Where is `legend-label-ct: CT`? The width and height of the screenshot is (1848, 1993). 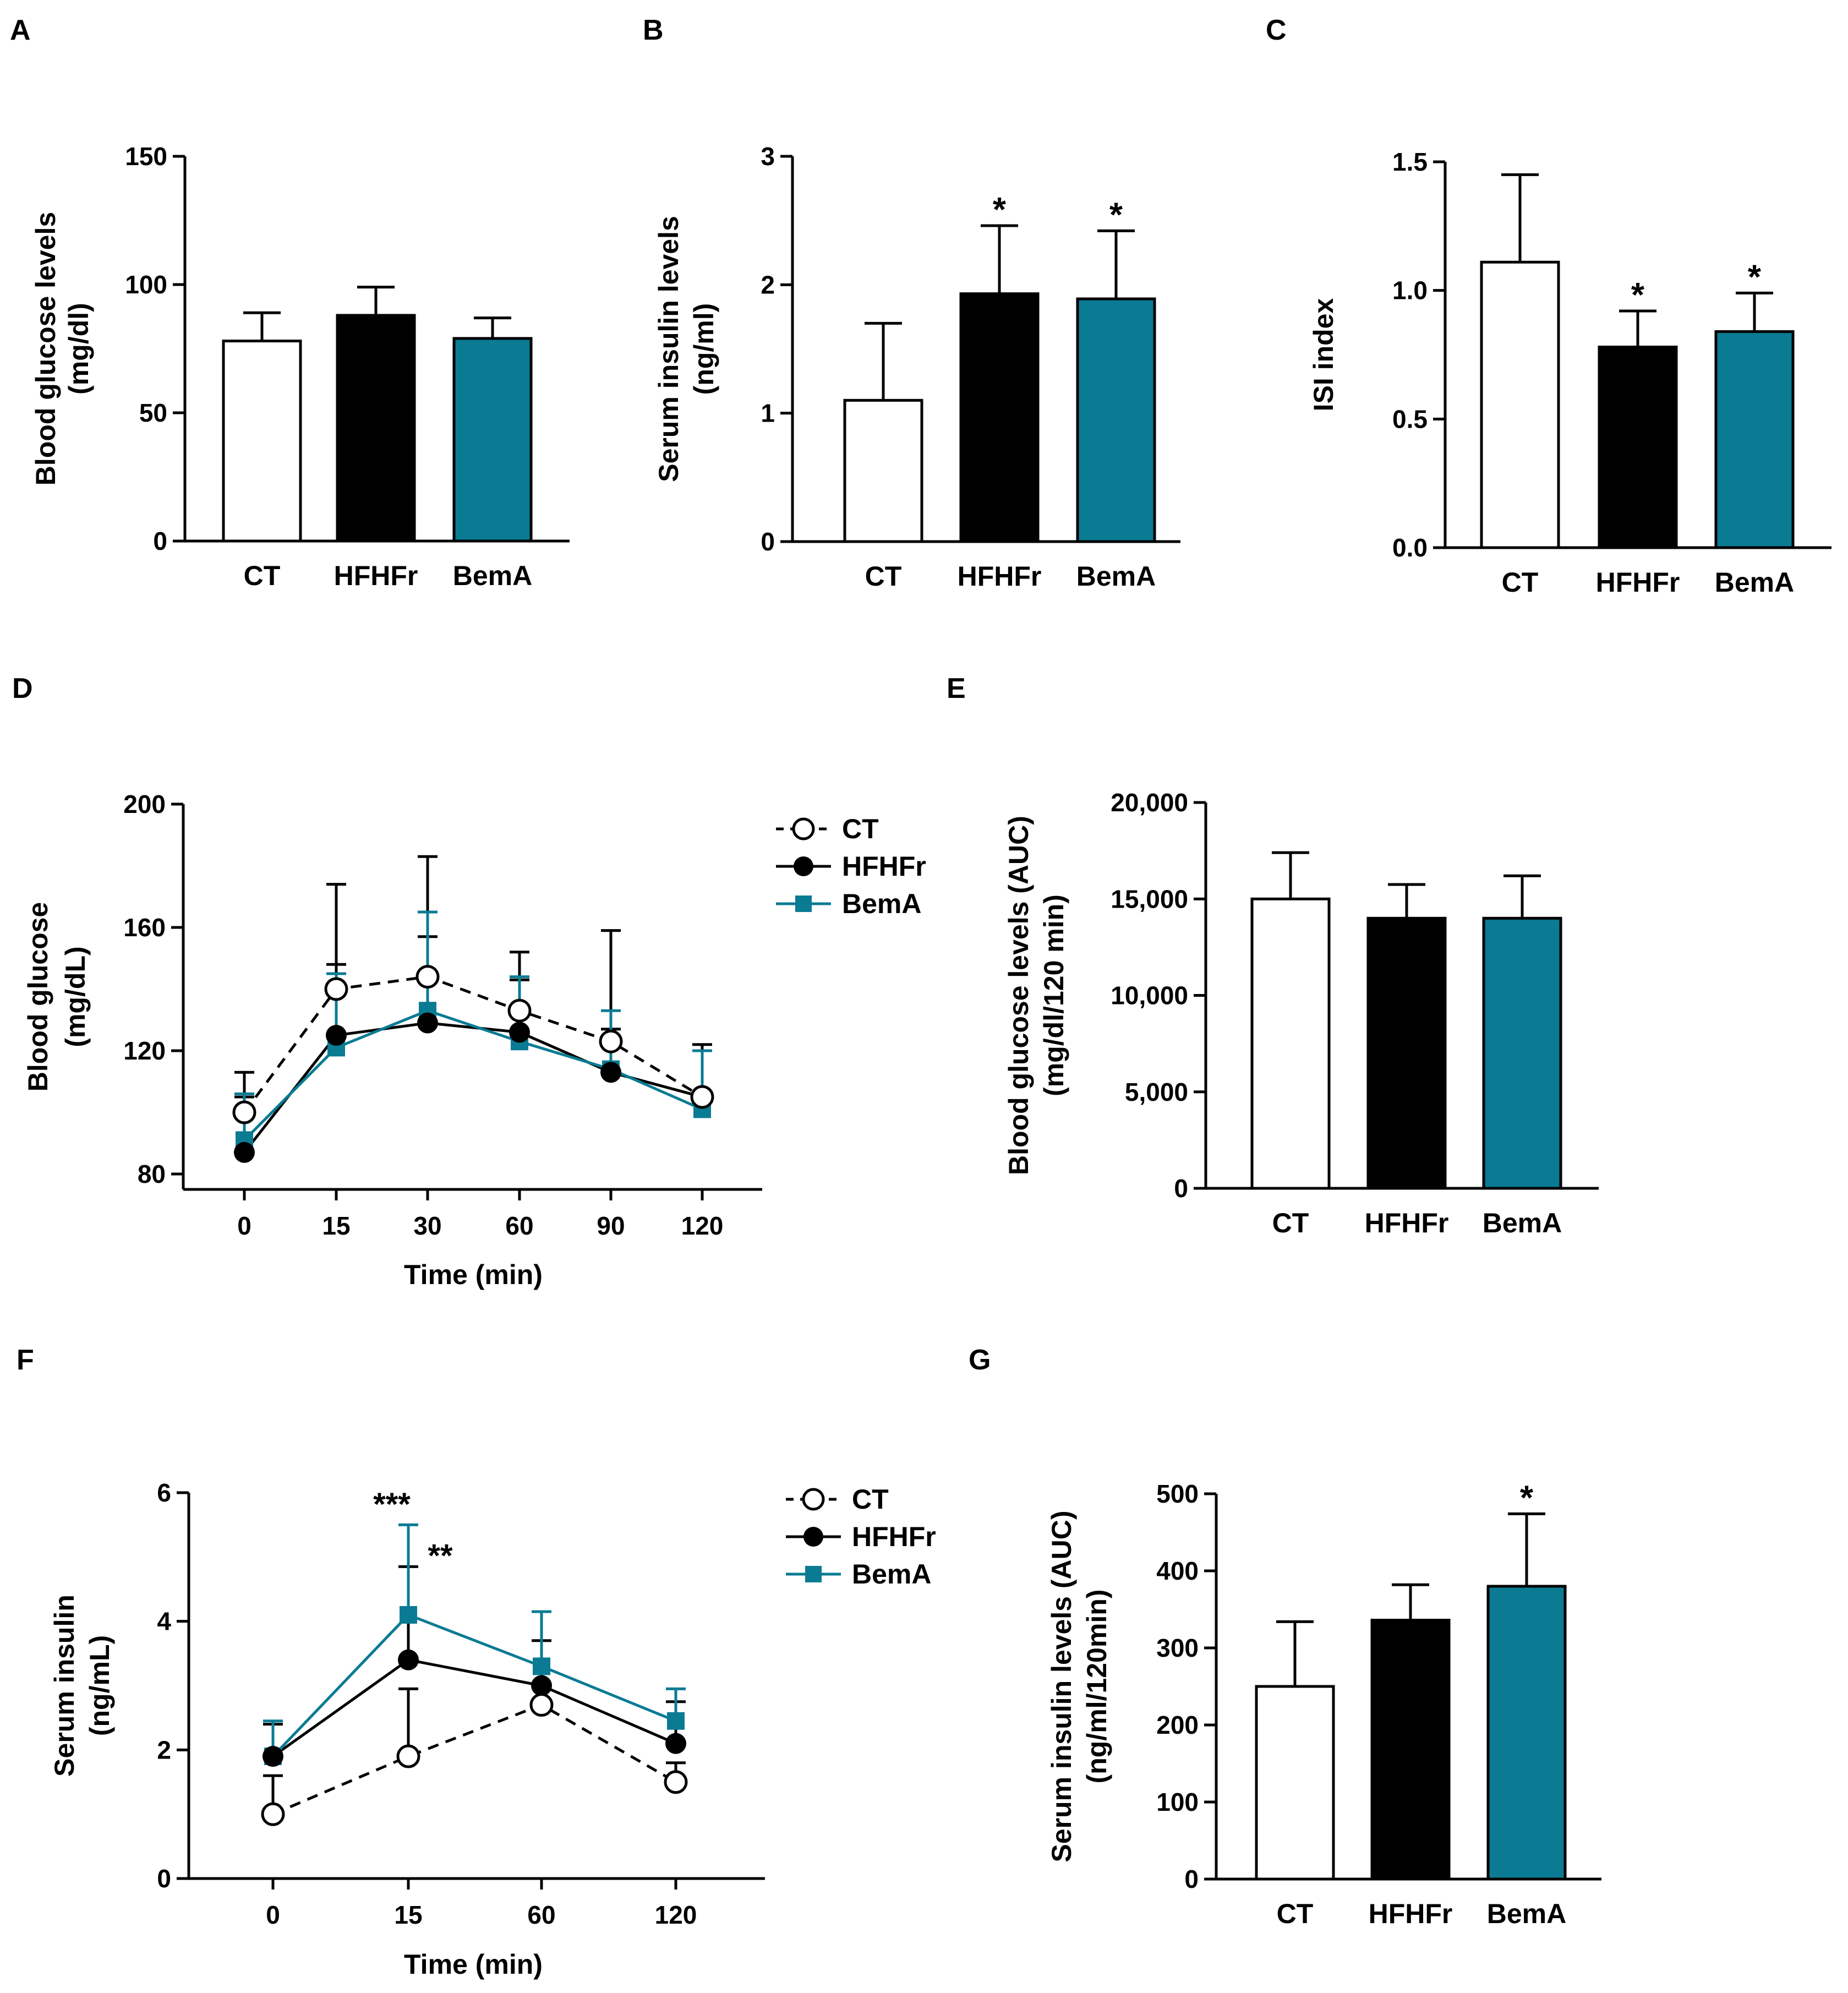 legend-label-ct: CT is located at coordinates (860, 828).